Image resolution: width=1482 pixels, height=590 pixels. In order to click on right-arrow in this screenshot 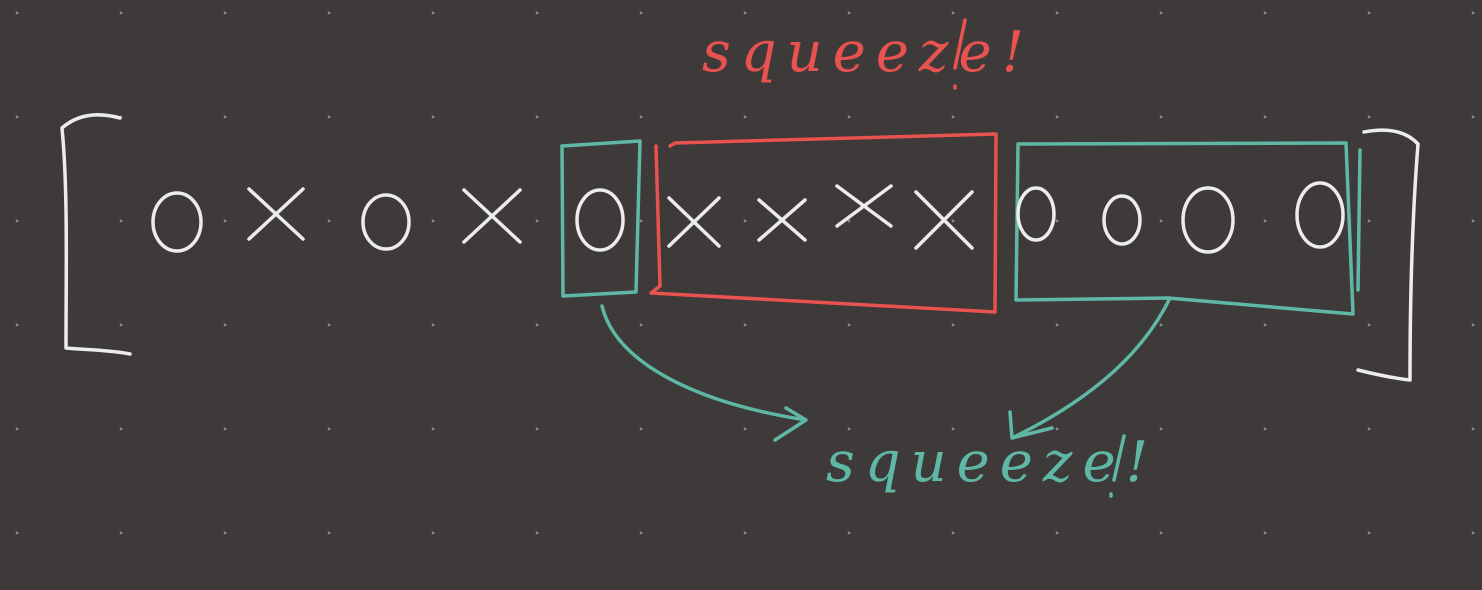, I will do `click(1090, 368)`.